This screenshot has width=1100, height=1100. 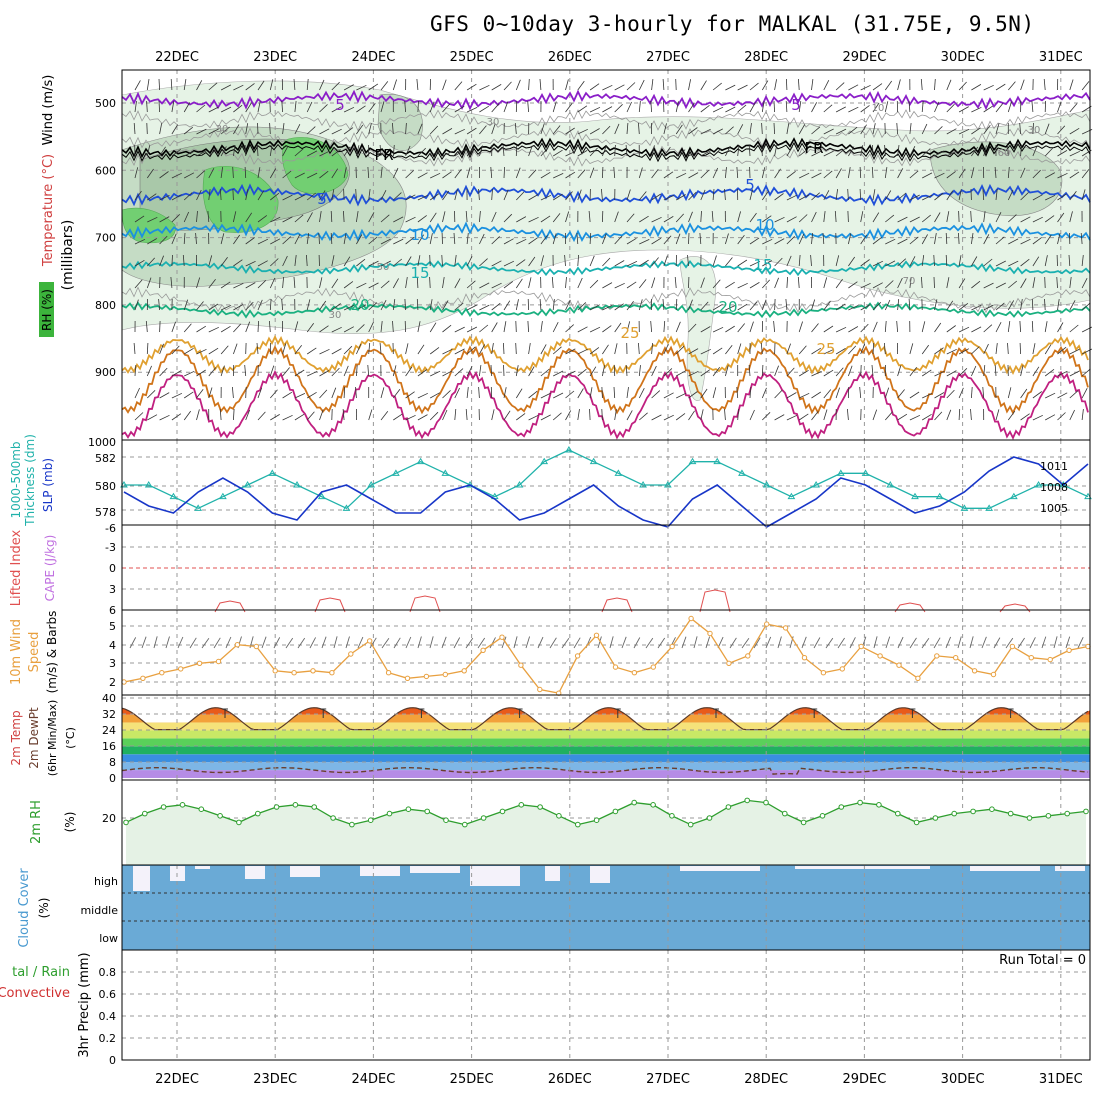 I want to click on contour-label: 60, so click(x=1004, y=153).